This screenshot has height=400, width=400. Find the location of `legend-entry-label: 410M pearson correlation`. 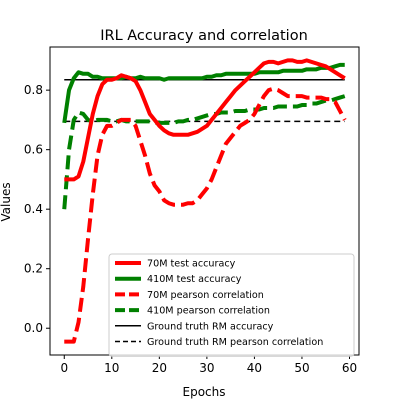

legend-entry-label: 410M pearson correlation is located at coordinates (208, 311).